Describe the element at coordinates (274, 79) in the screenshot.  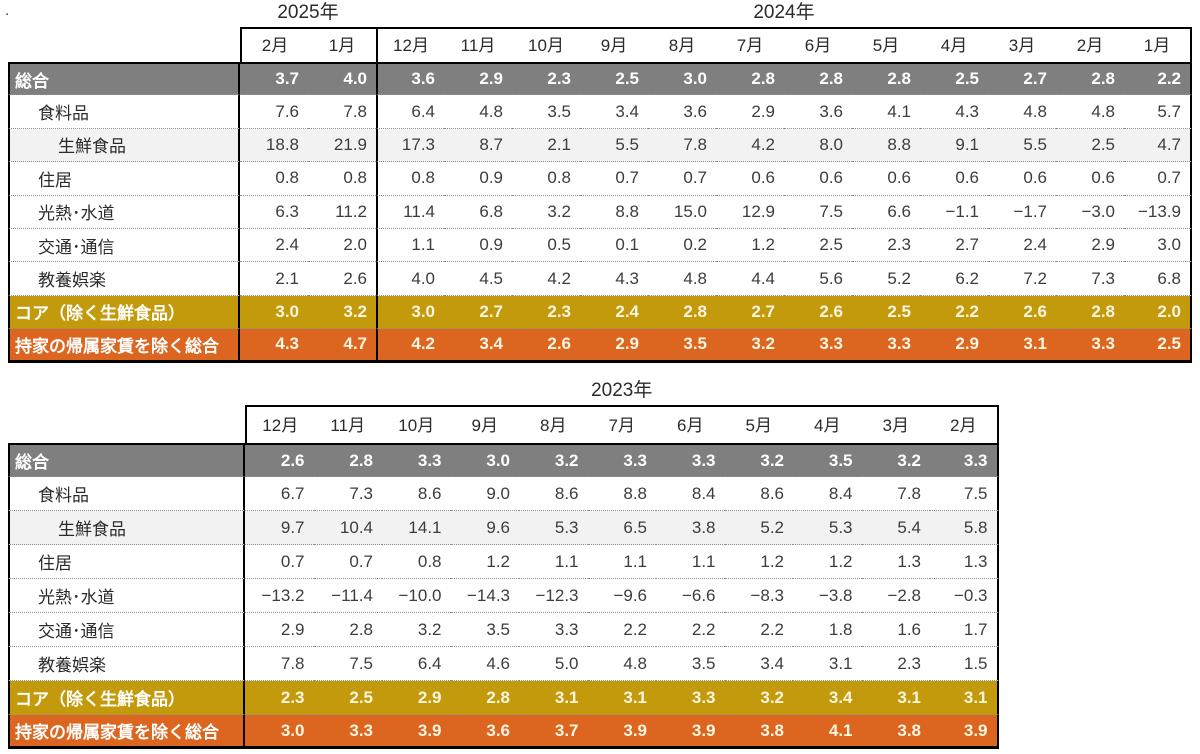
I see `value-cell: 3.7` at that location.